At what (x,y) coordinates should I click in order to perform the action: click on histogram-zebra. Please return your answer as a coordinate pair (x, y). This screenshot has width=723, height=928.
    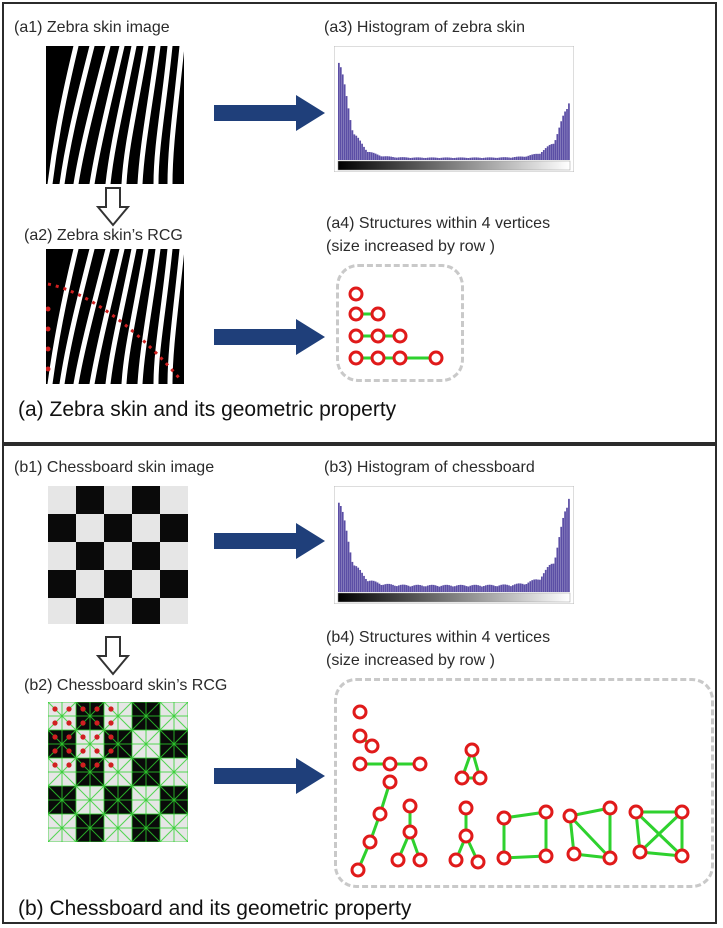
    Looking at the image, I should click on (454, 109).